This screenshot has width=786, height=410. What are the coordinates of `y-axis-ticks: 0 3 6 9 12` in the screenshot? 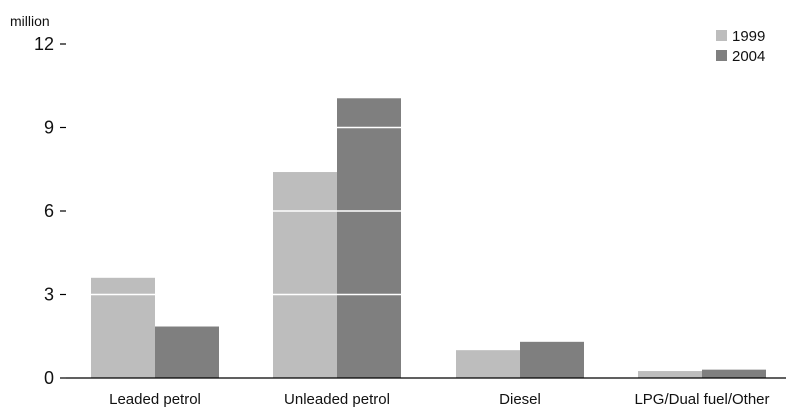 It's located at (50, 211).